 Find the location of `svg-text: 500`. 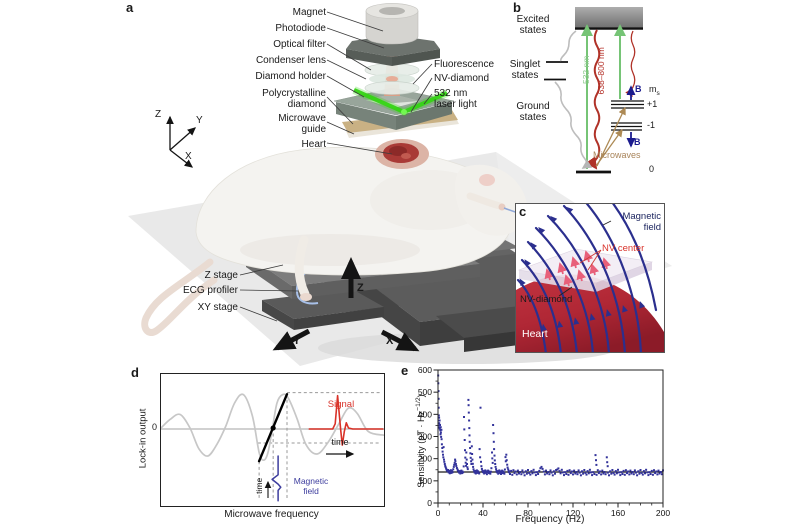

svg-text: 500 is located at coordinates (425, 392).